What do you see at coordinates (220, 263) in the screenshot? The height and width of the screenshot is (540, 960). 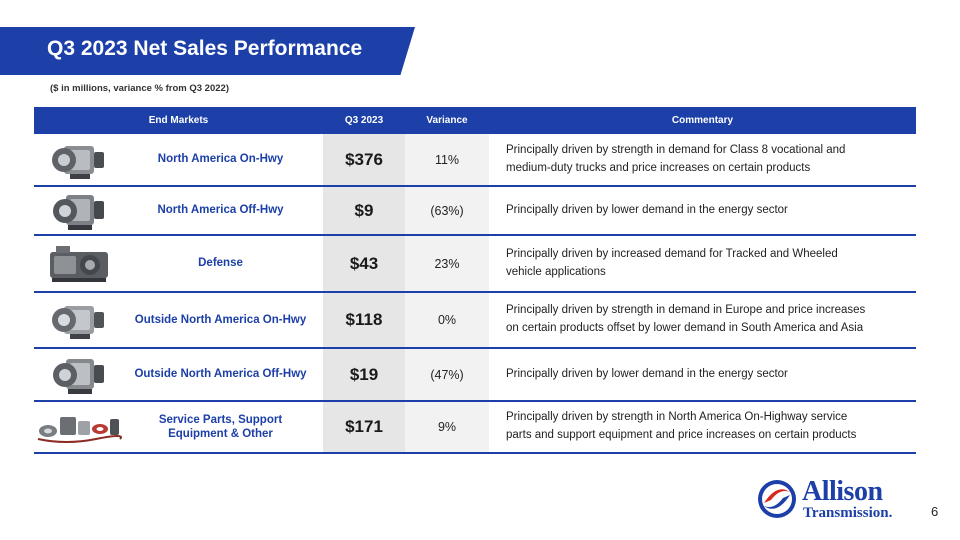 I see `market-name: Defense` at bounding box center [220, 263].